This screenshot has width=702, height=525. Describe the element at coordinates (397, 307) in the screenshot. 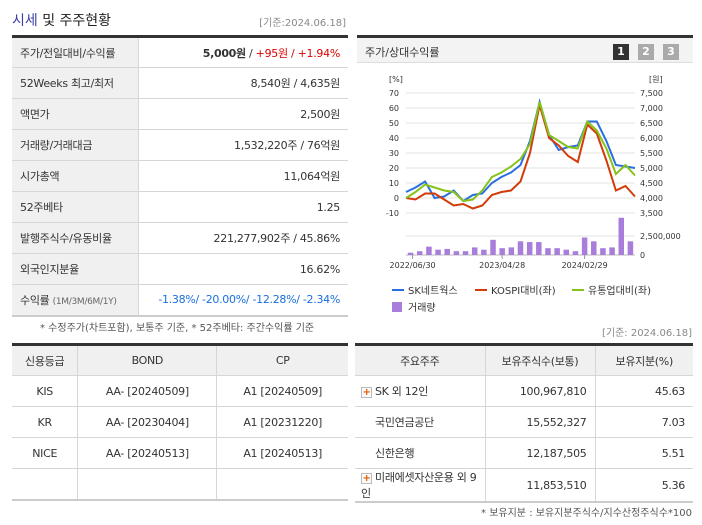

I see `legend-swatch` at that location.